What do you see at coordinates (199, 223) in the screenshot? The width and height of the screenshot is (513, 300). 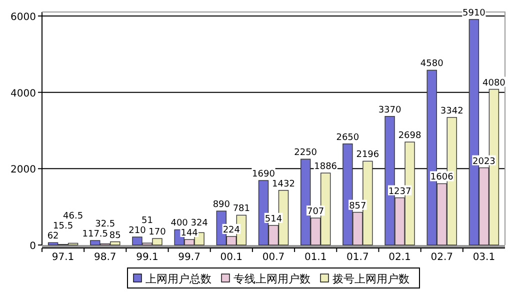 I see `data-label: 324` at bounding box center [199, 223].